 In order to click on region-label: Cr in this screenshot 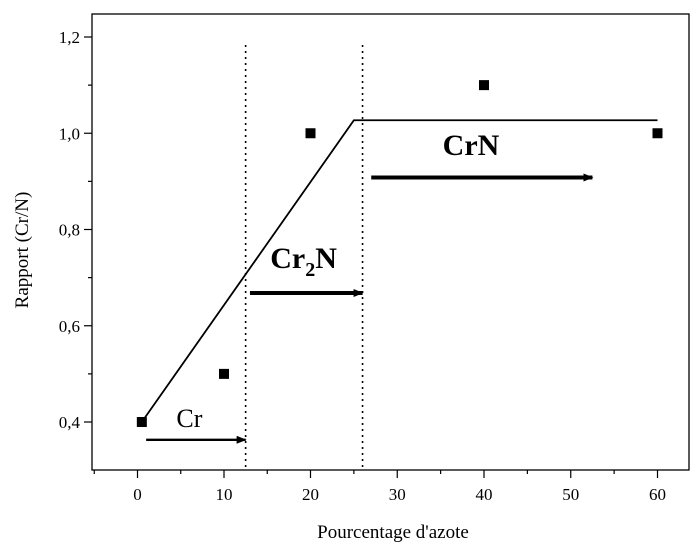, I will do `click(189, 418)`.